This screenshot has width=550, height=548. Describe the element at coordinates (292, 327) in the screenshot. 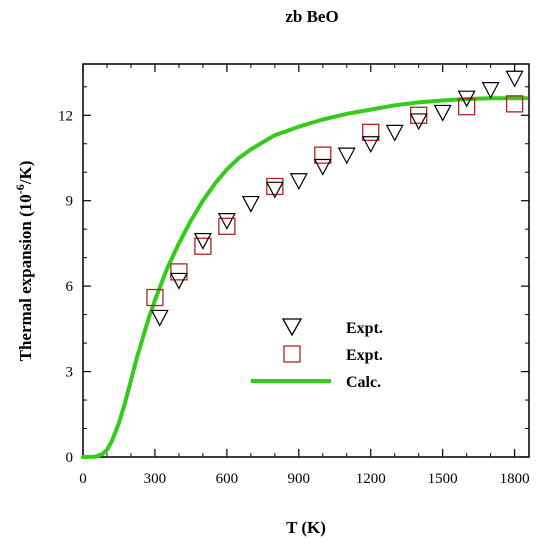

I see `legend-triangle-marker` at that location.